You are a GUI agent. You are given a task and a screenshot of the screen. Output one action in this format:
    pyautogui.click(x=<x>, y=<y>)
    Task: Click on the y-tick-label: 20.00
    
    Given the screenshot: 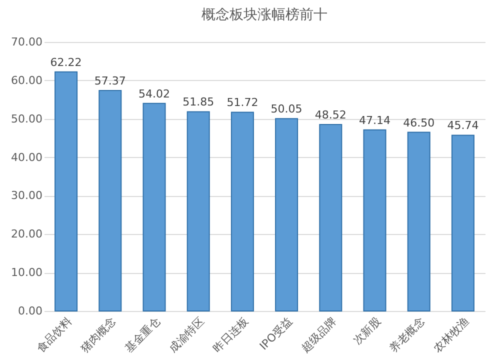 What is the action you would take?
    pyautogui.click(x=26, y=234)
    